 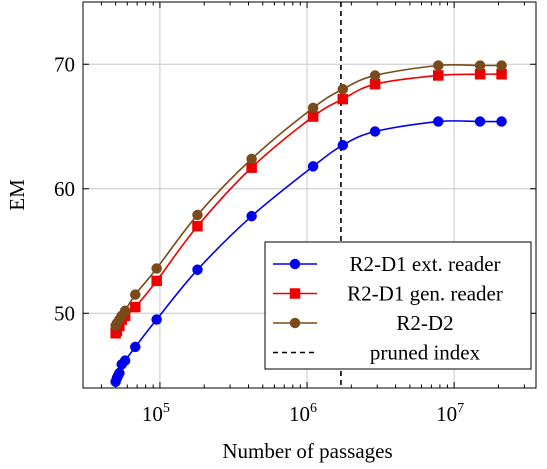 I want to click on y-axis-label: EM, so click(x=17, y=195).